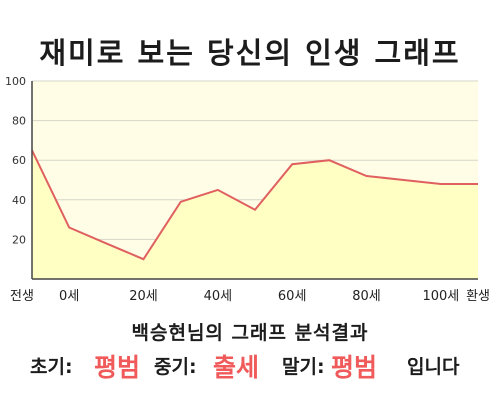 This screenshot has width=500, height=400. What do you see at coordinates (117, 367) in the screenshot?
I see `early-value: 평범` at bounding box center [117, 367].